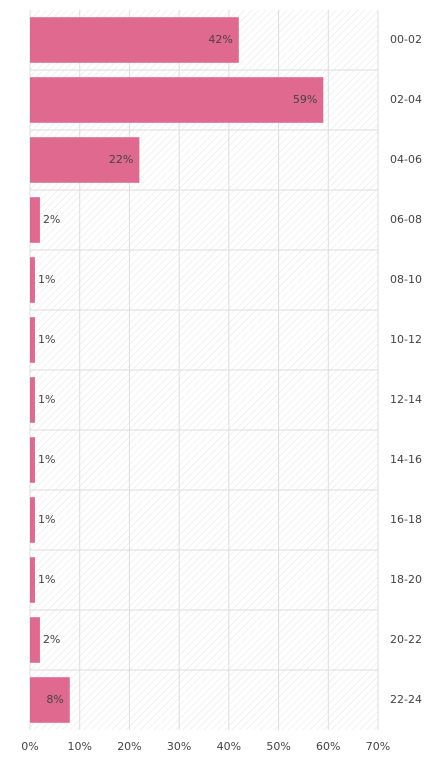 This screenshot has width=442, height=757. What do you see at coordinates (406, 399) in the screenshot?
I see `y-tick-label: 12-14` at bounding box center [406, 399].